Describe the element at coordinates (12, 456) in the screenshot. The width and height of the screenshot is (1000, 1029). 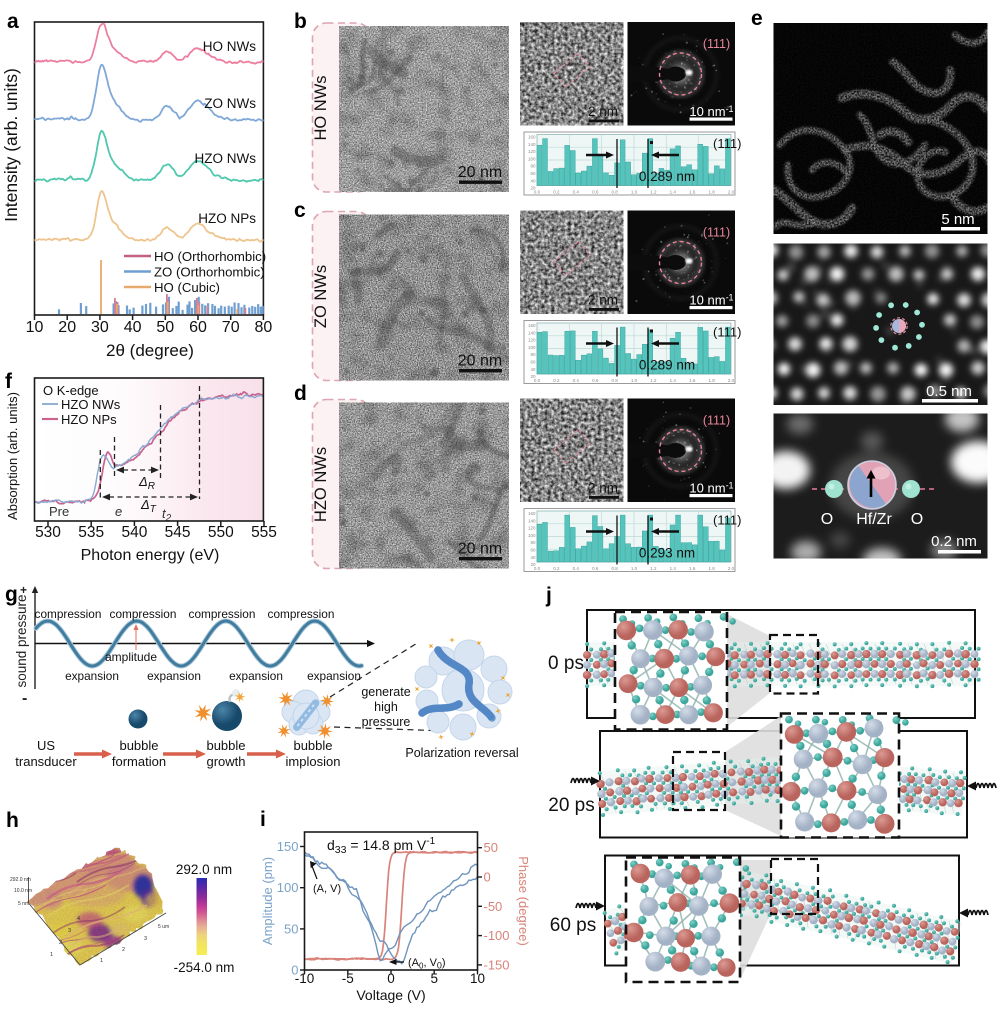
I see `svg-text: Absorption (arb. units)` at that location.